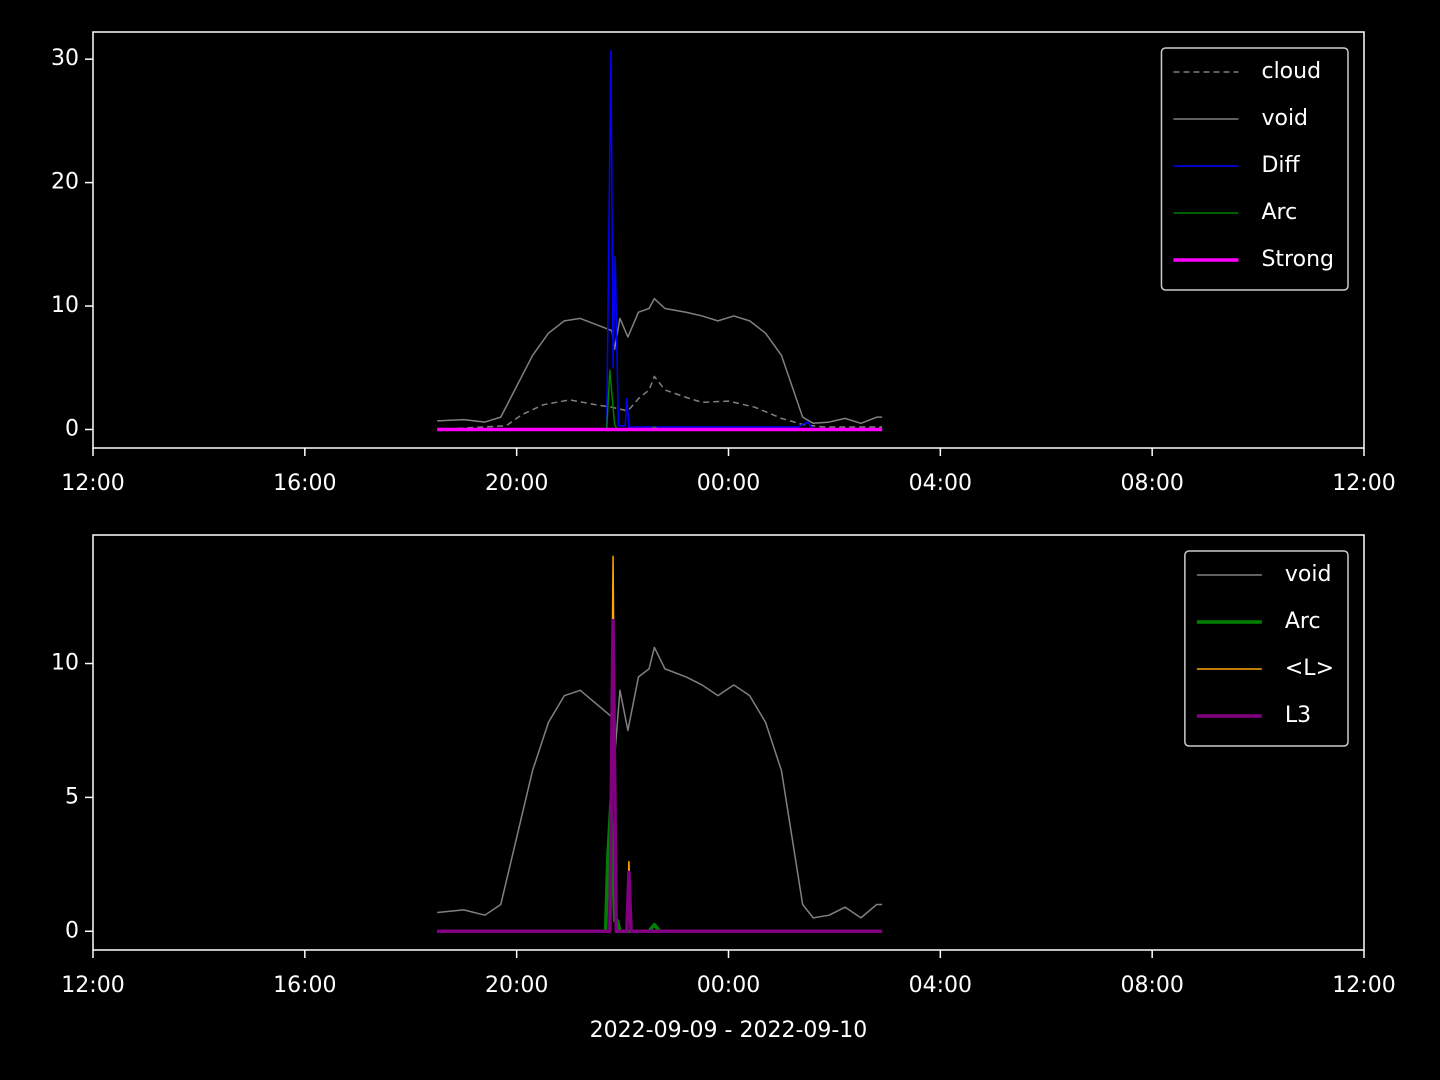 Image resolution: width=1440 pixels, height=1080 pixels. Describe the element at coordinates (729, 1030) in the screenshot. I see `x-axis-label: 2022-09-09 - 2022-09-10` at that location.